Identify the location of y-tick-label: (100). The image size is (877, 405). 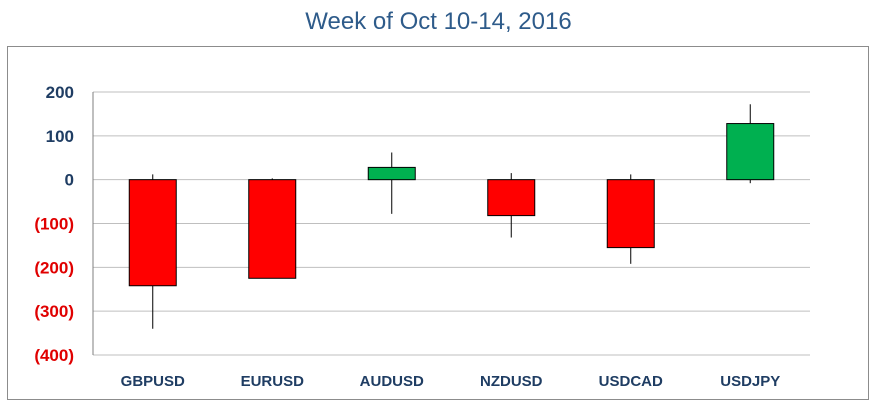
(54, 224).